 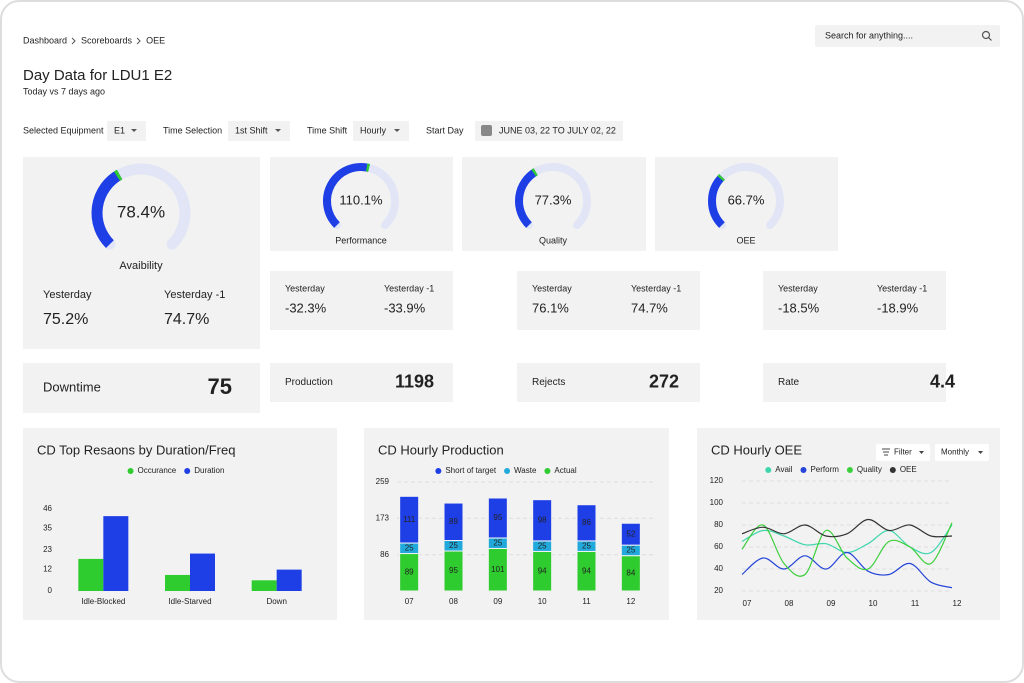 I want to click on comparison-value: -18.9%, so click(x=898, y=307).